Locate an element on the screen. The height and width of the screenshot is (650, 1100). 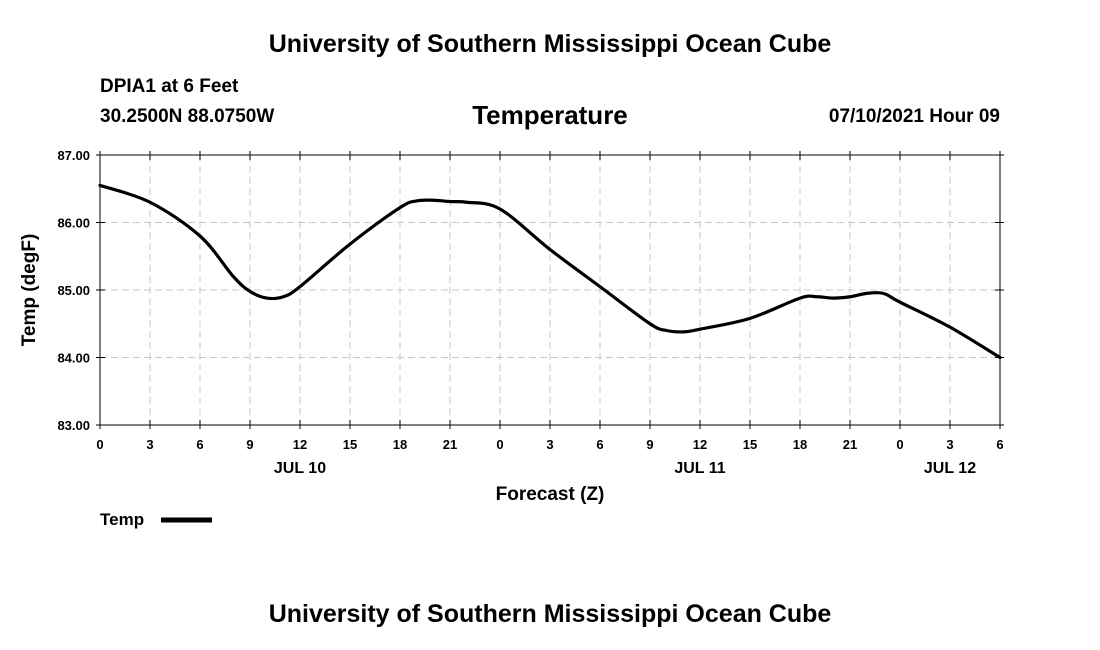
coordinates-label: 30.2500N 88.0750W is located at coordinates (187, 116).